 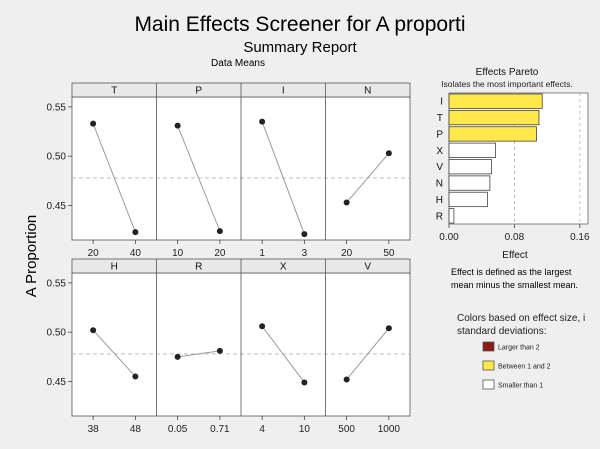 What do you see at coordinates (488, 384) in the screenshot?
I see `legend-swatch-bar_small` at bounding box center [488, 384].